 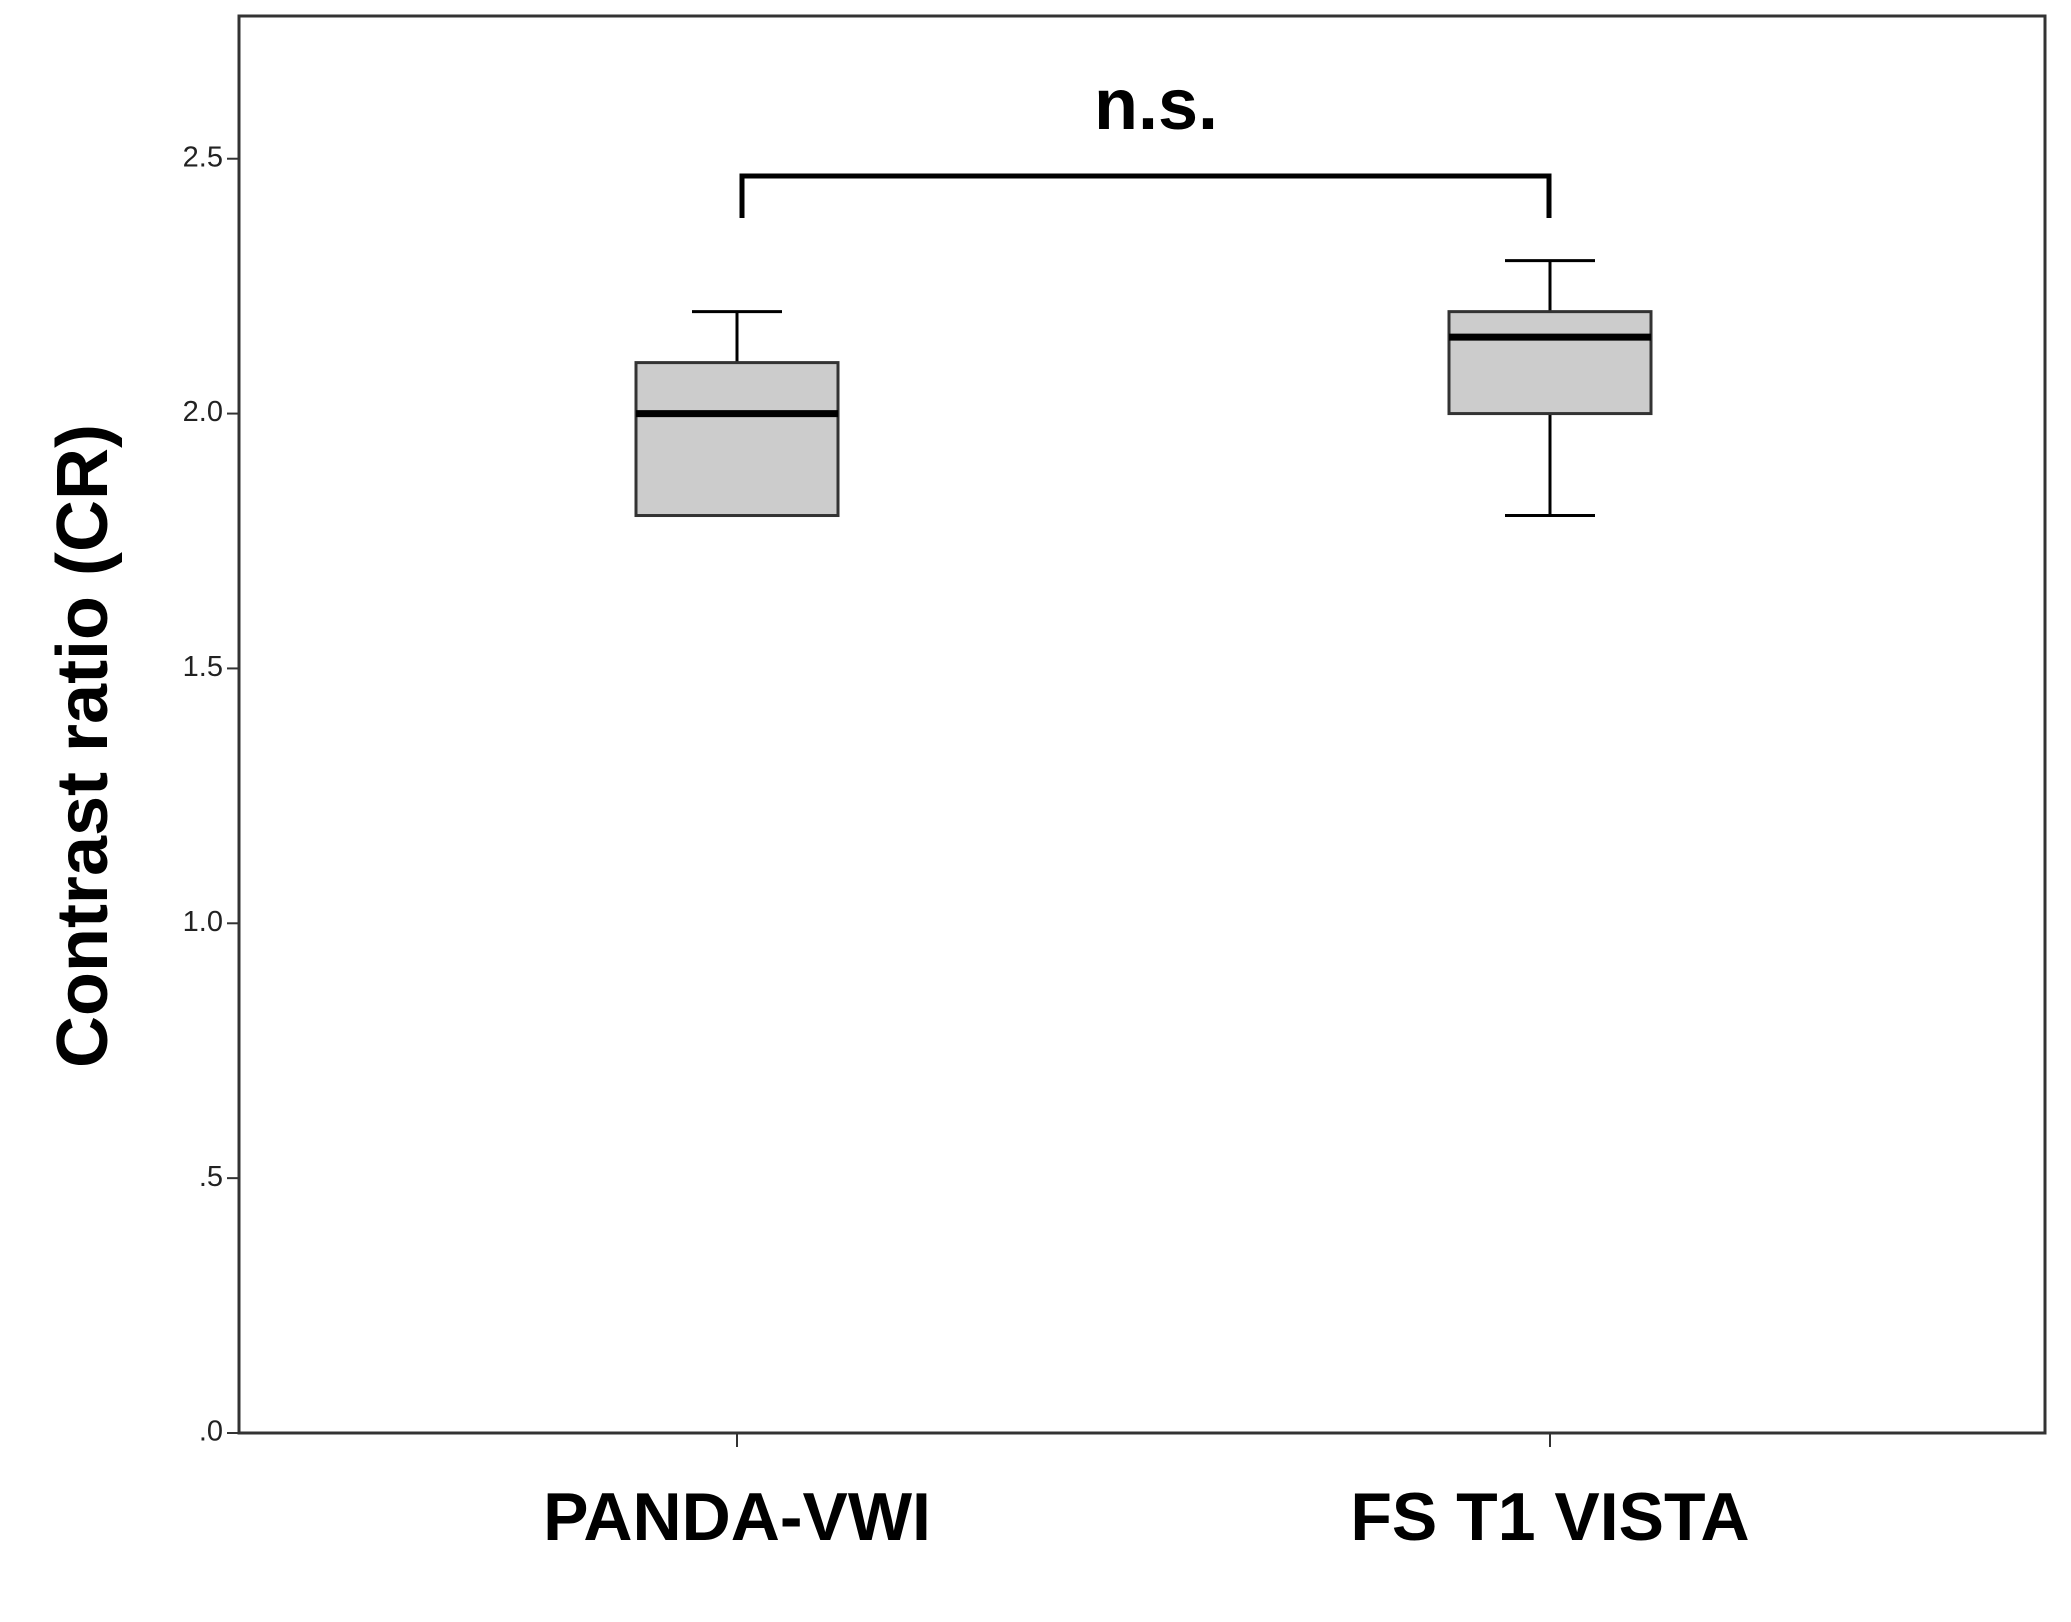 I want to click on annotation: n.s., so click(x=1156, y=105).